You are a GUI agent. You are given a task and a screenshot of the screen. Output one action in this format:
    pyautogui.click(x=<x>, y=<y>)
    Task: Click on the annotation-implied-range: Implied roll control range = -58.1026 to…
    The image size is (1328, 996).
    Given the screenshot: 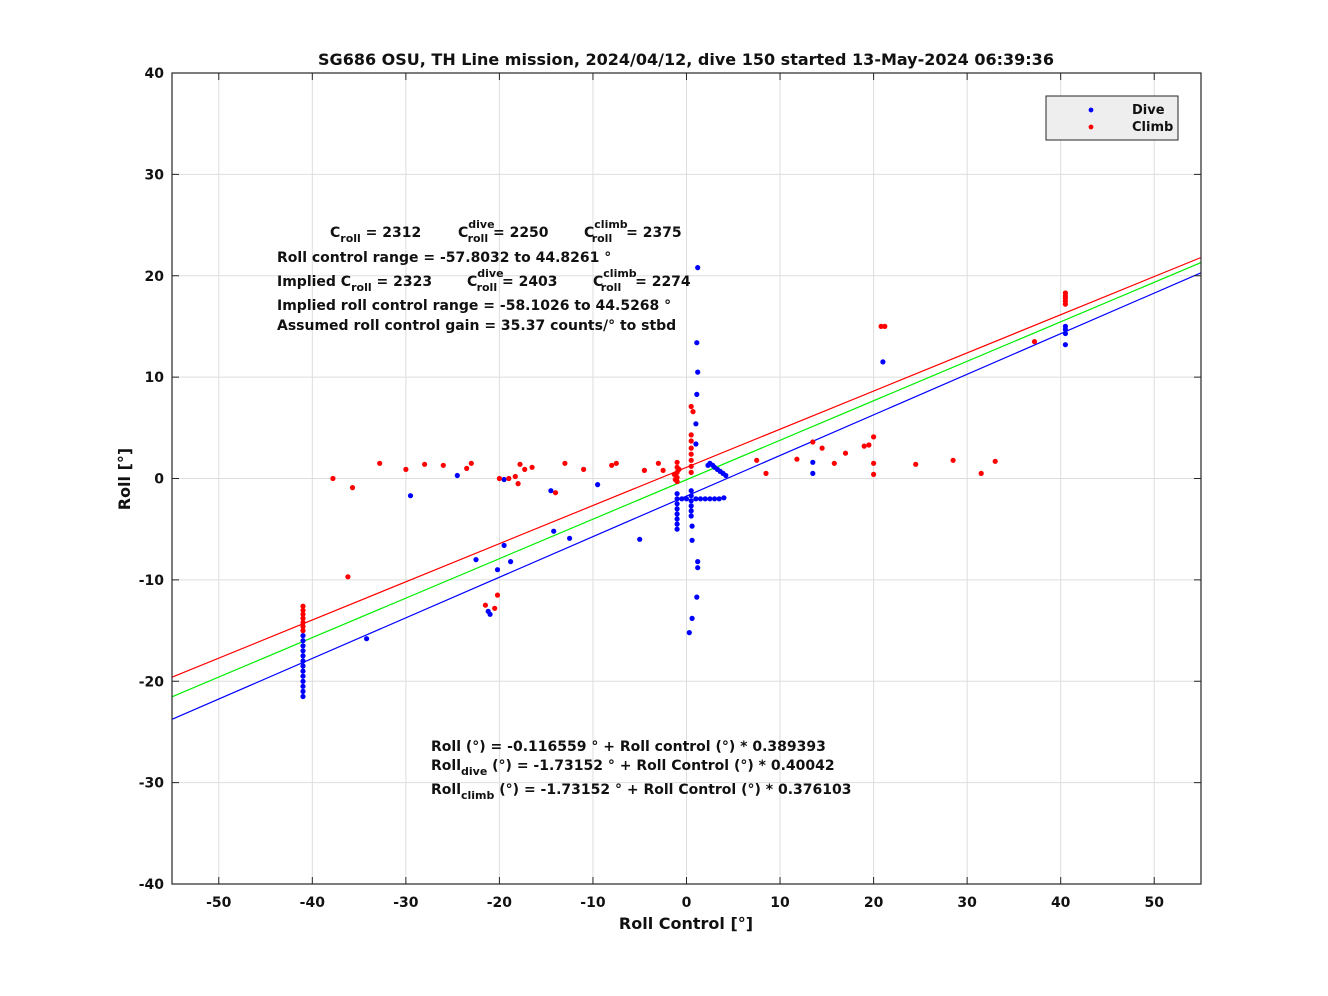 What is the action you would take?
    pyautogui.click(x=474, y=306)
    